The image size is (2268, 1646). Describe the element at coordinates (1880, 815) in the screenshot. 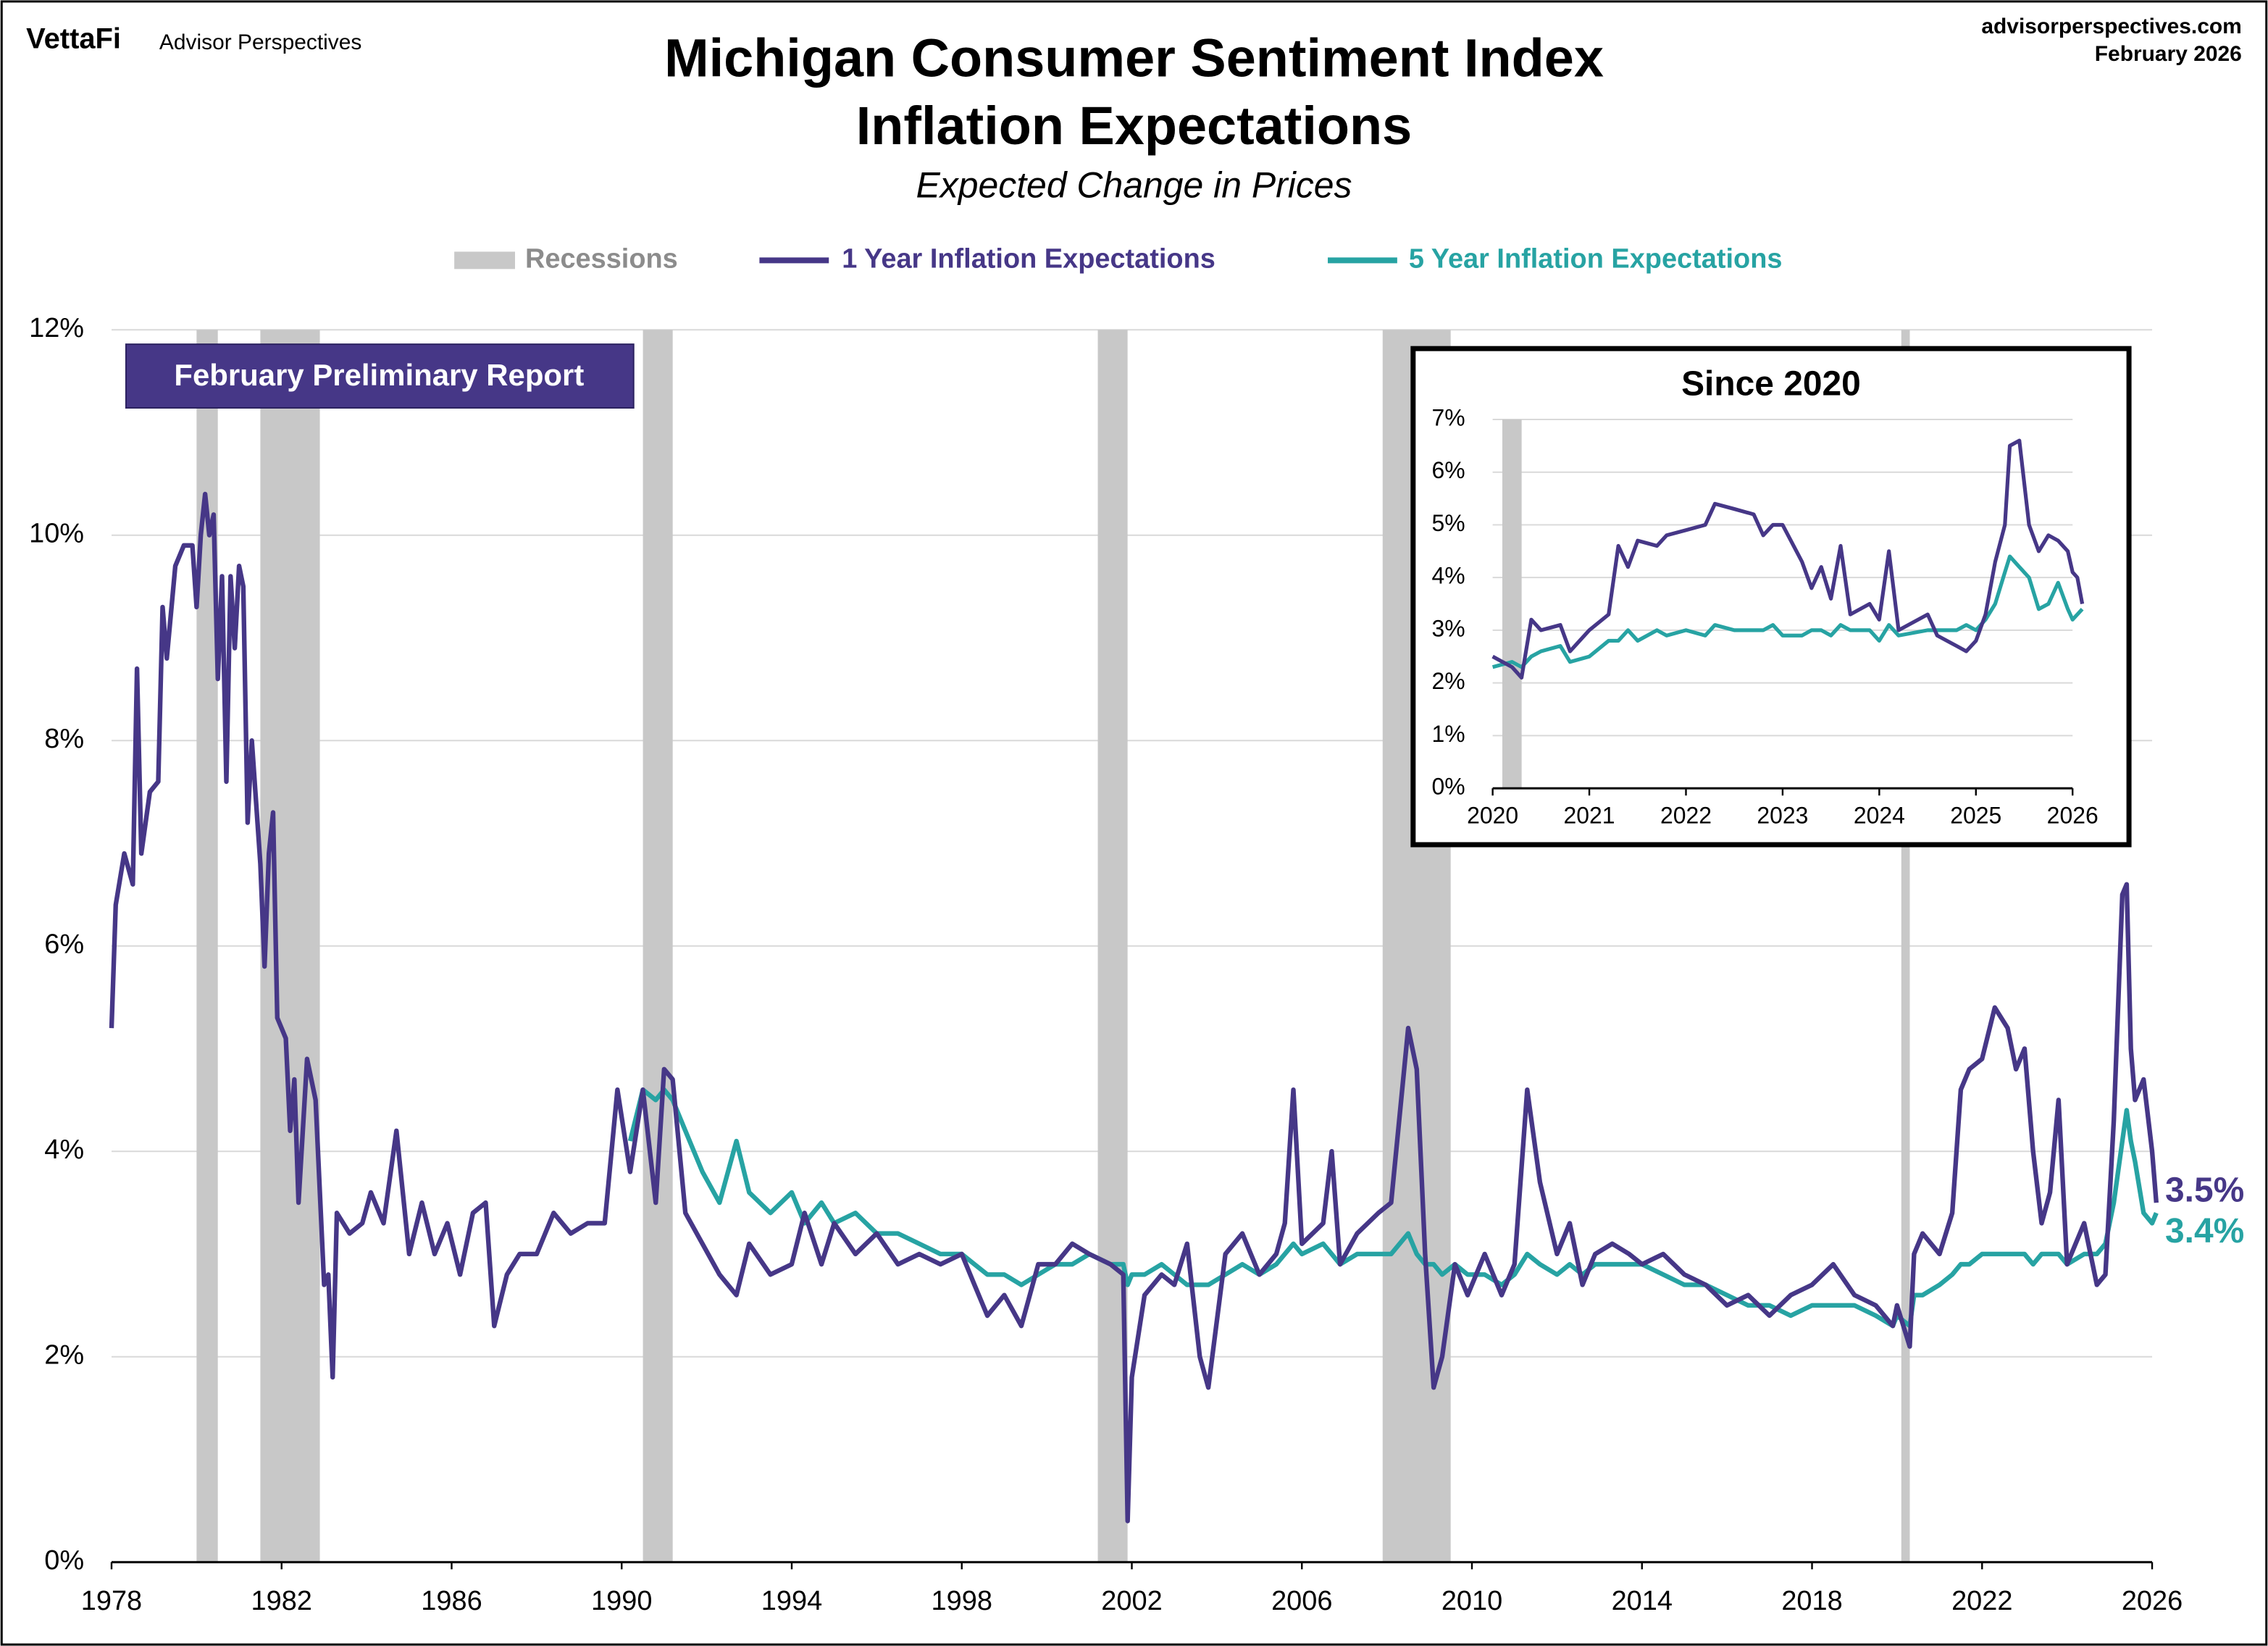

I see `x-tick-label: 2024` at that location.